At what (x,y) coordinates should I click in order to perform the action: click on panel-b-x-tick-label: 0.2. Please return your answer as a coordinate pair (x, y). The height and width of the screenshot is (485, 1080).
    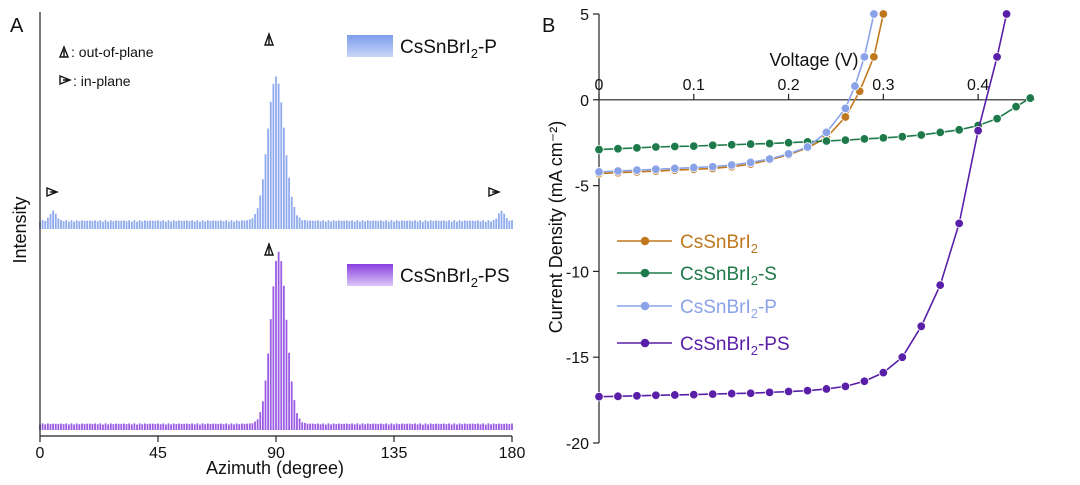
    Looking at the image, I should click on (788, 85).